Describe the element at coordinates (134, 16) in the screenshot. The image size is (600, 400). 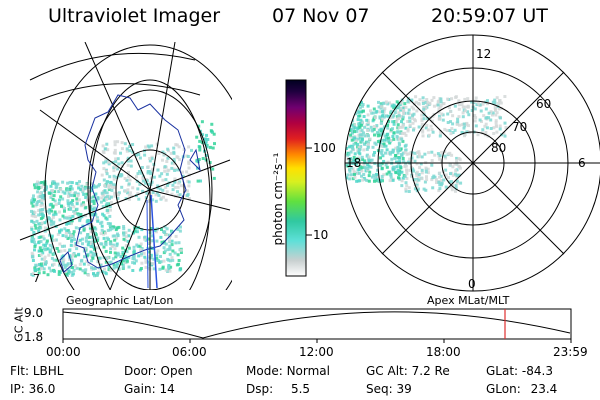
I see `instrument-title: Ultraviolet Imager` at that location.